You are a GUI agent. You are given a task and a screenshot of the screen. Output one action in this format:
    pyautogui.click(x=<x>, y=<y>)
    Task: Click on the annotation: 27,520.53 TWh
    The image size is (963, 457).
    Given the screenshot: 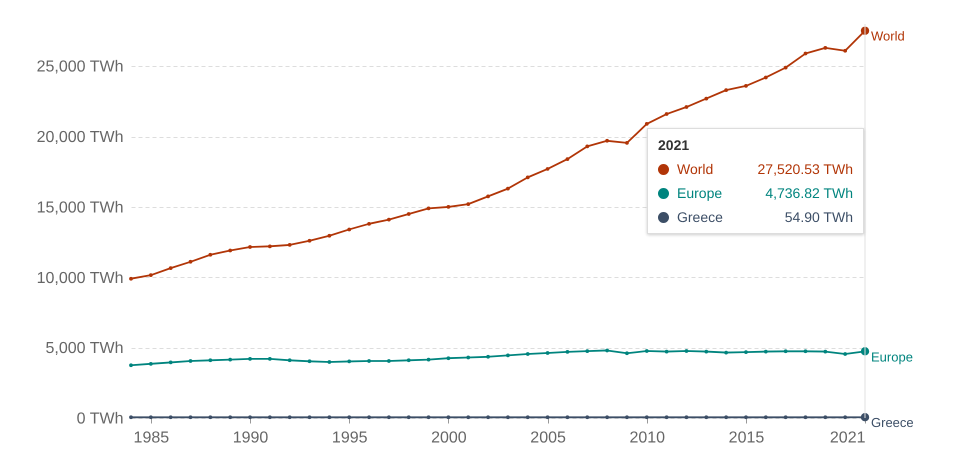 What is the action you would take?
    pyautogui.click(x=804, y=169)
    